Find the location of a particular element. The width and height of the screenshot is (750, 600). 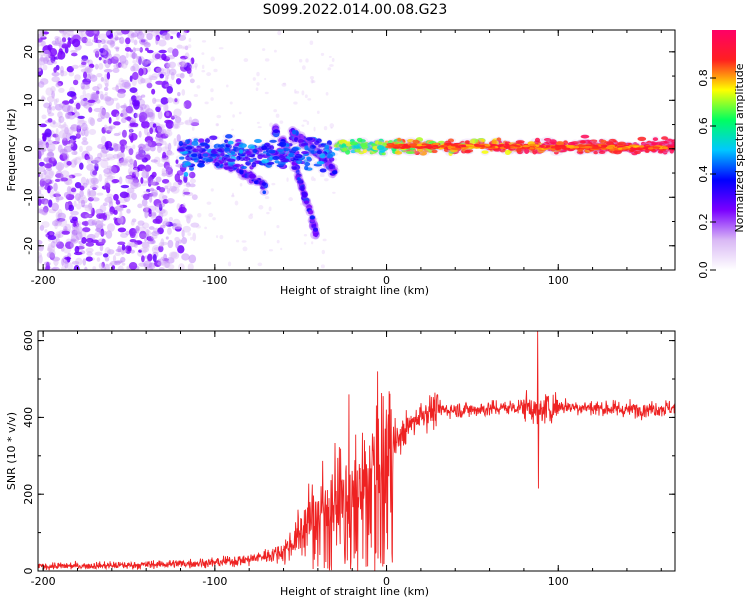

y-tick-label: 20 is located at coordinates (28, 52).